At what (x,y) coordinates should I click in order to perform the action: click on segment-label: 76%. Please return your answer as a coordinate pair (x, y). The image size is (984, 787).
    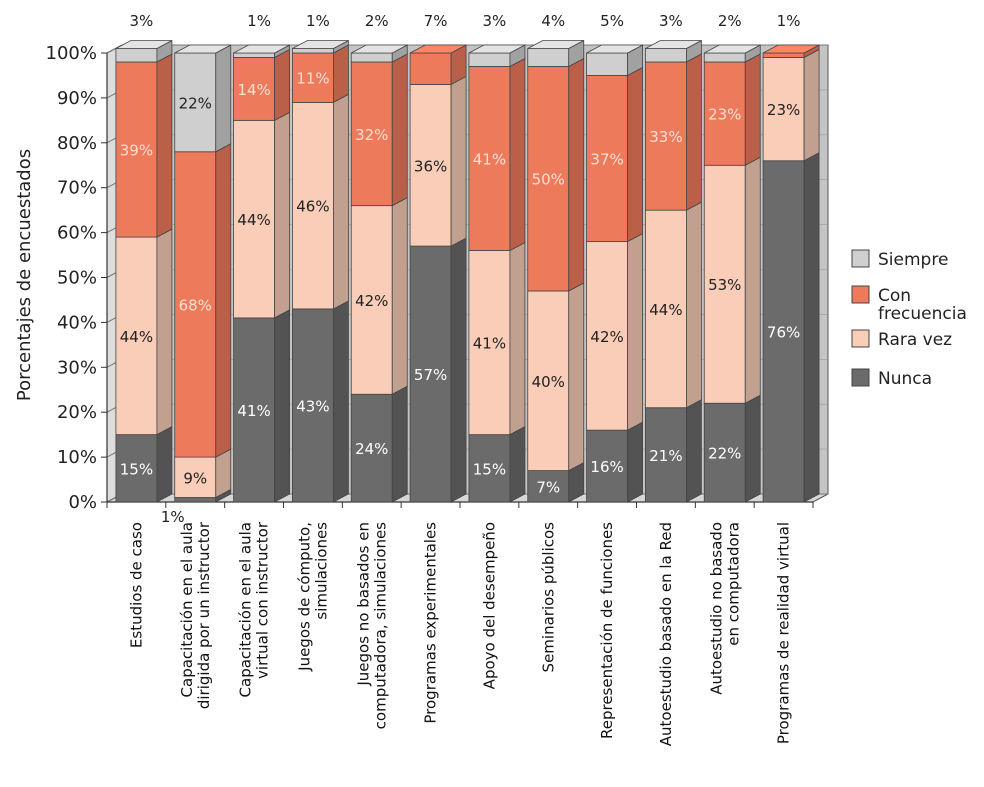
    Looking at the image, I should click on (783, 332).